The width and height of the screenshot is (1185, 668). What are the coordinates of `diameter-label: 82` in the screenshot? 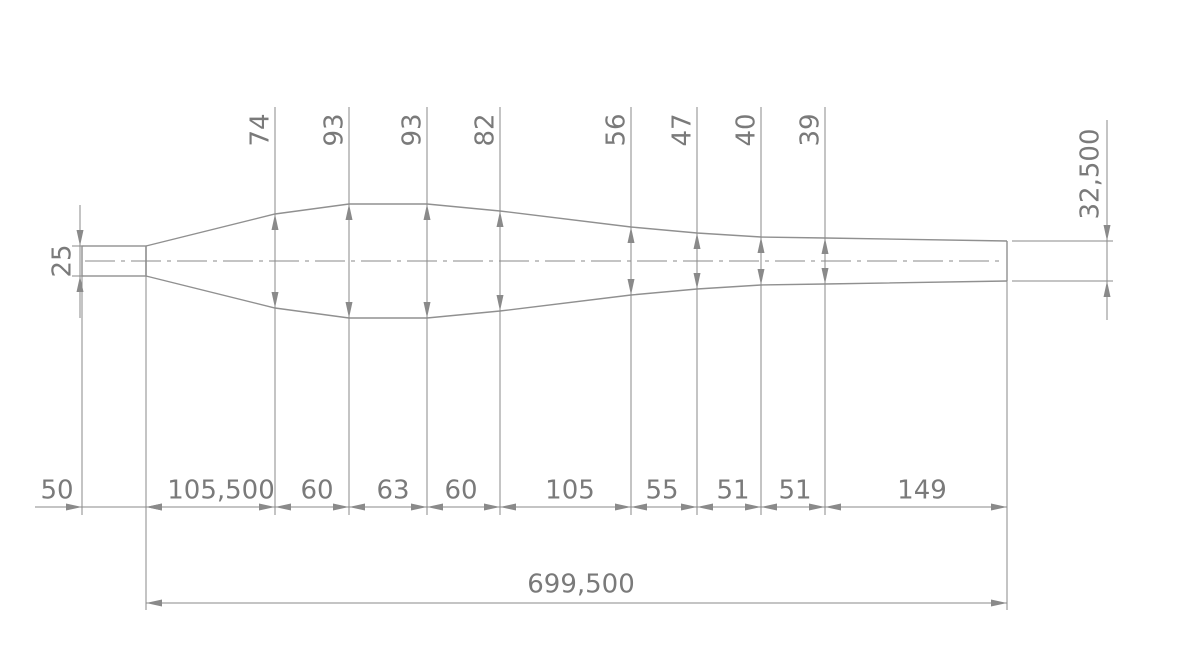 It's located at (486, 129).